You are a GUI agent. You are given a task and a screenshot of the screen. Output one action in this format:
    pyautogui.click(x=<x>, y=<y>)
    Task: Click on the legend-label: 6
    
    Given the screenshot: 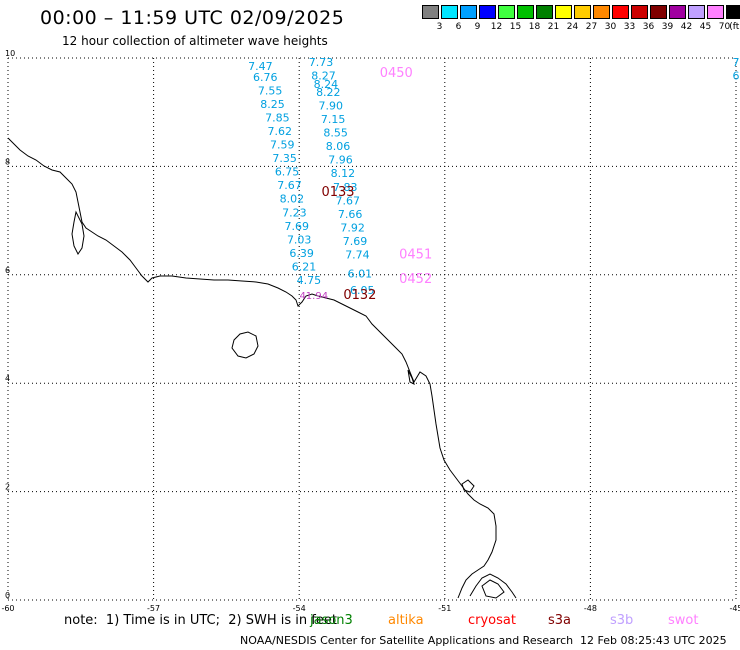 What is the action you would take?
    pyautogui.click(x=458, y=27)
    